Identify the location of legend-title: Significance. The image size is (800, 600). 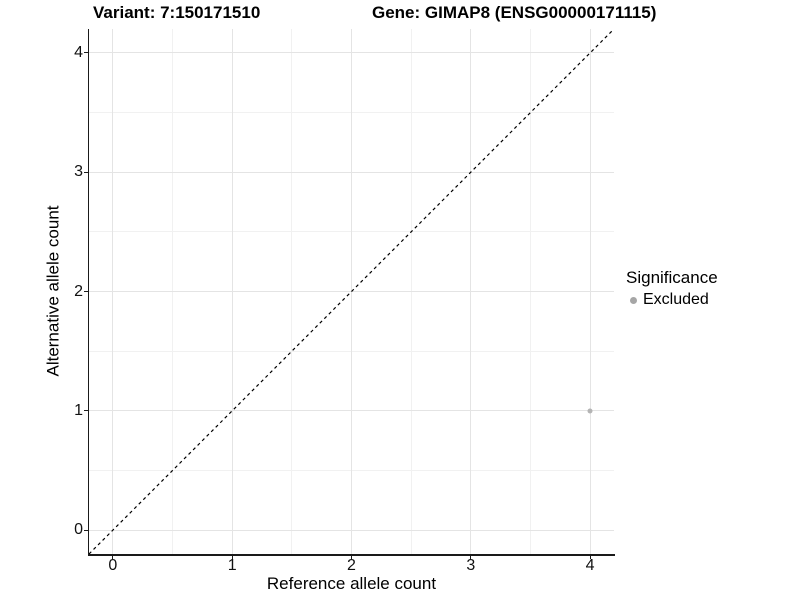
(672, 277).